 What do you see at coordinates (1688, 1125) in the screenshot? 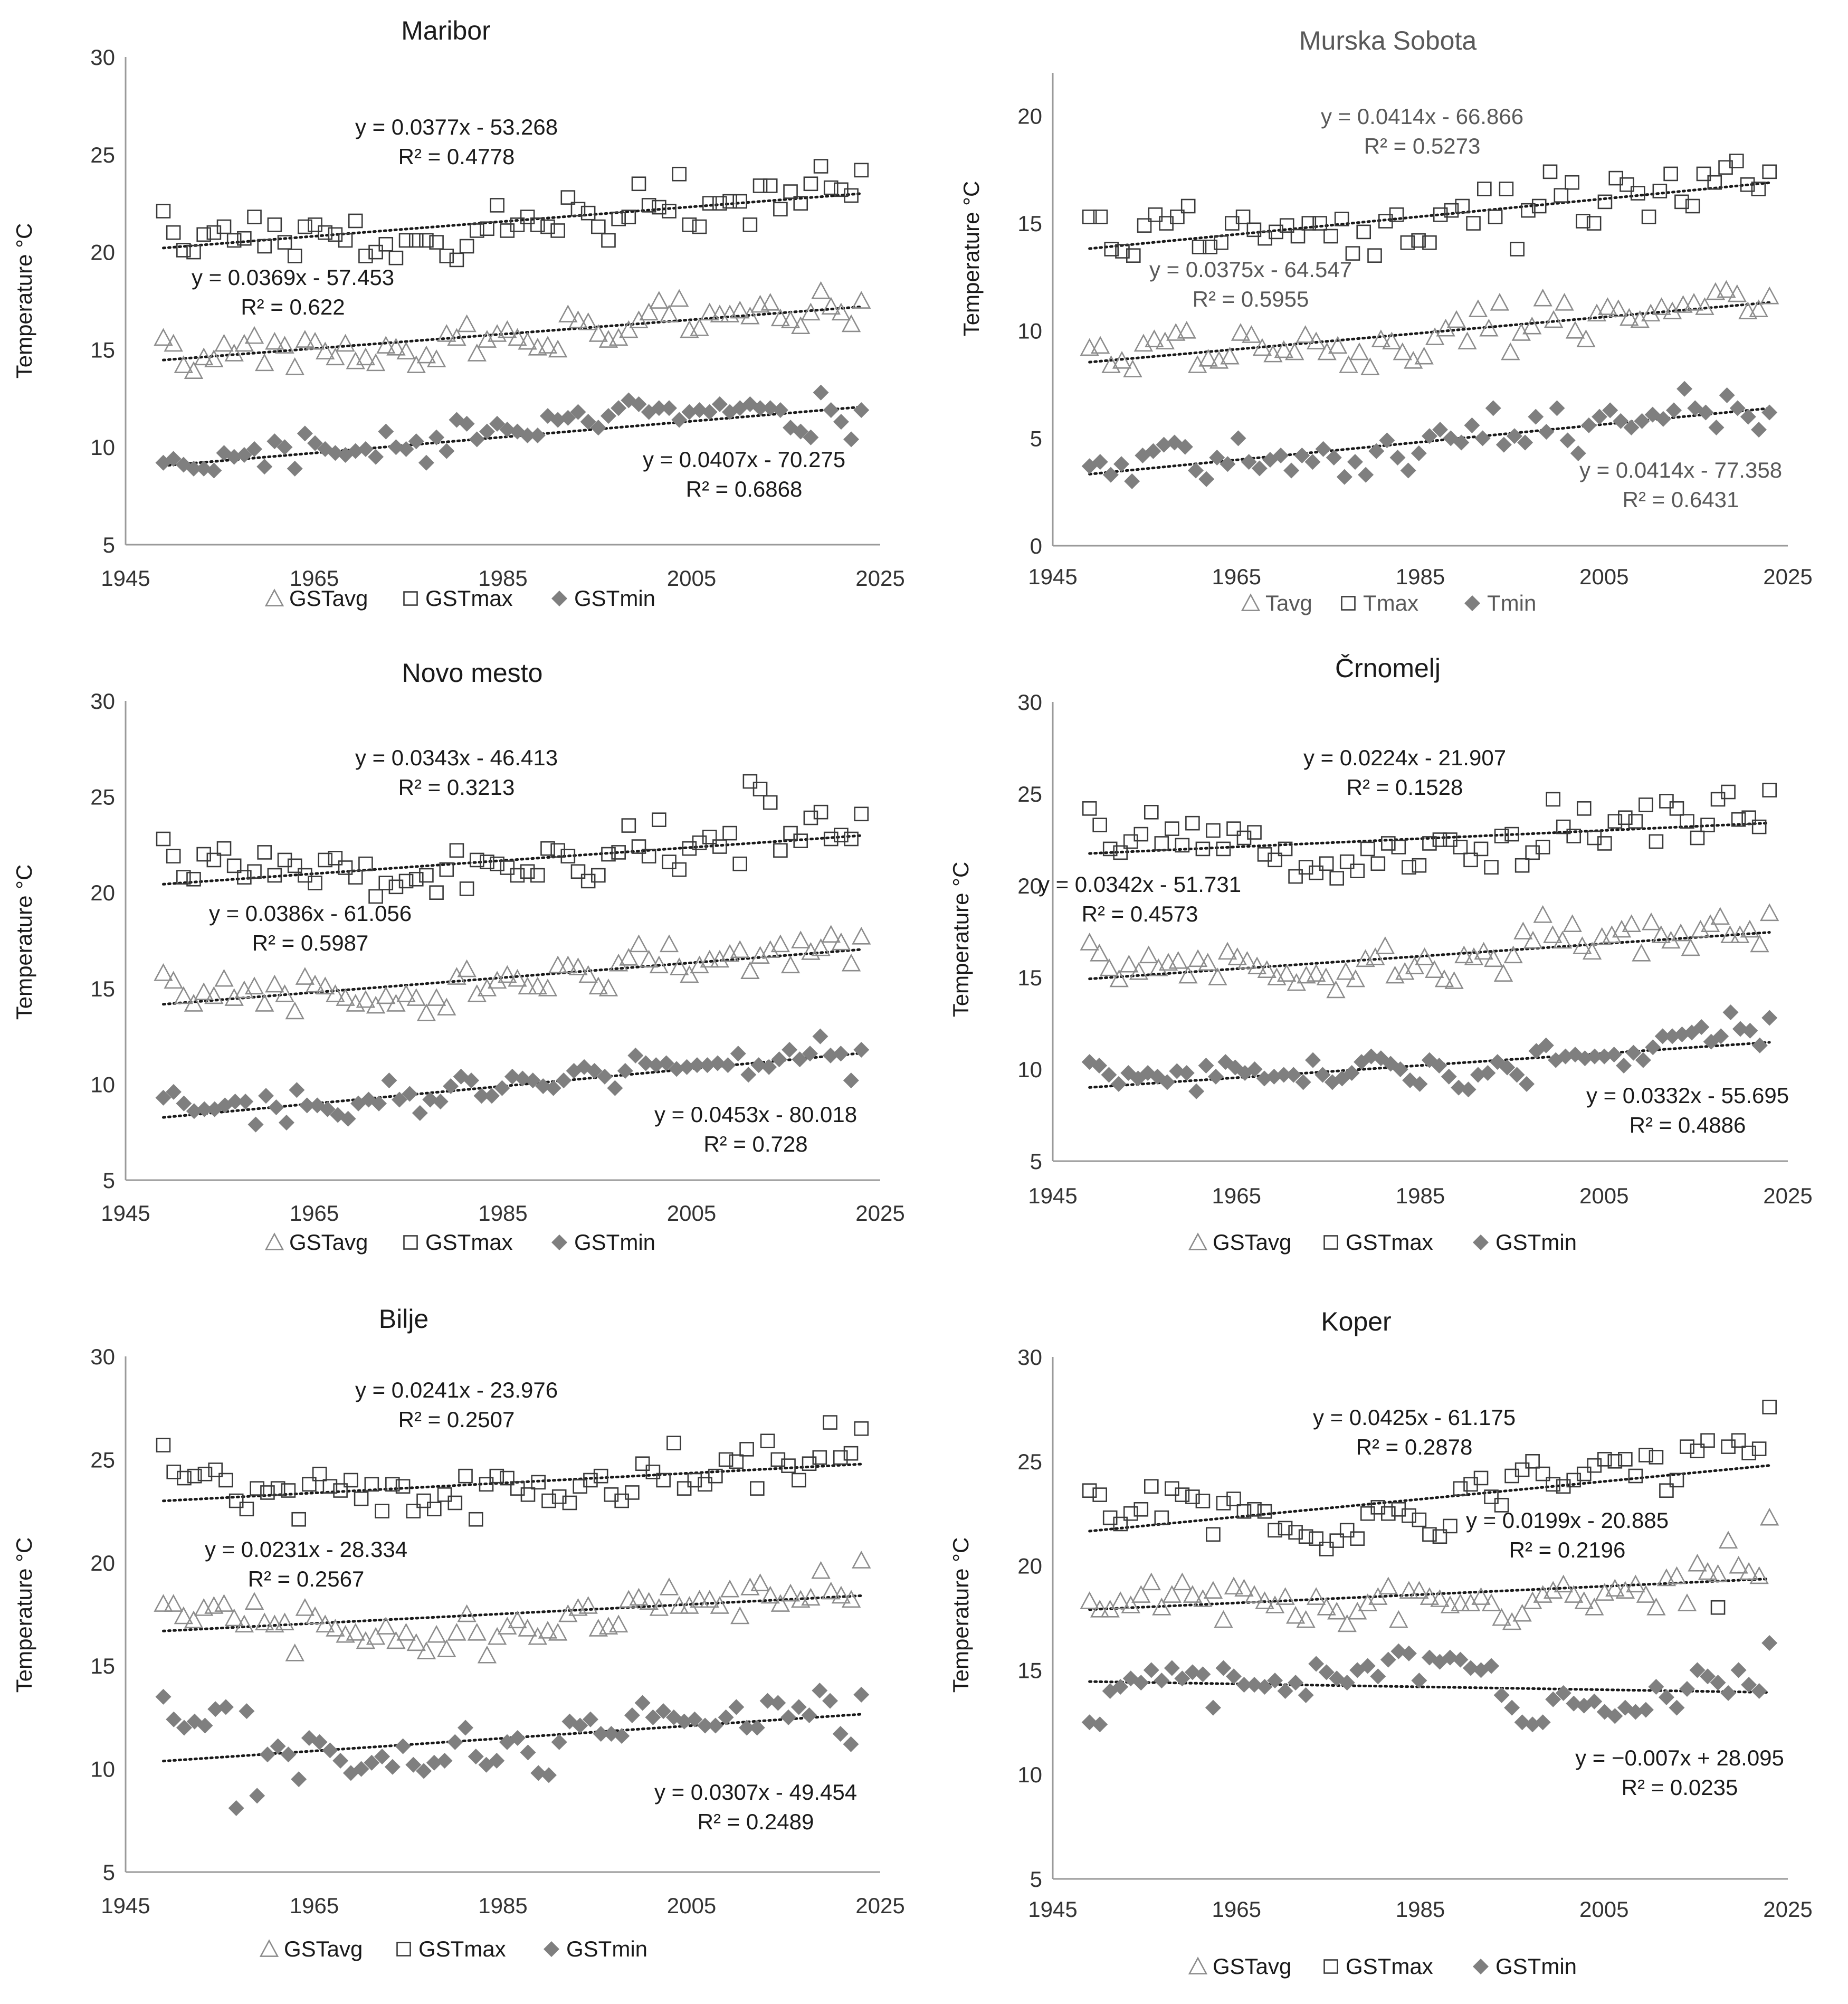
I see `trendline-r2: R² = 0.4886` at bounding box center [1688, 1125].